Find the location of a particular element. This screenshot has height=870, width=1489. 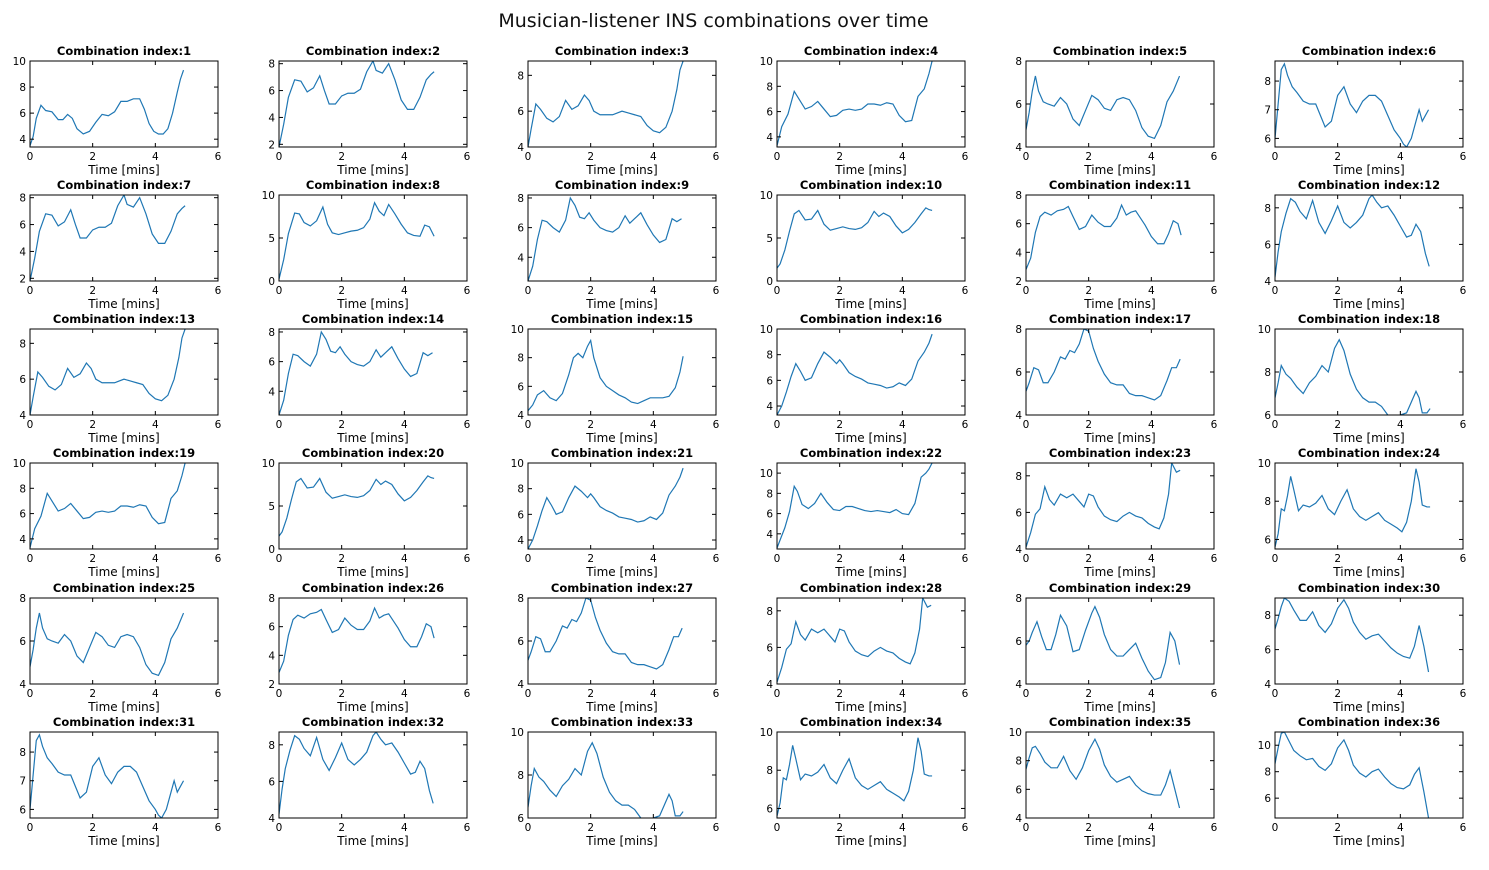

subplot-title: Combination index:9 is located at coordinates (622, 185).